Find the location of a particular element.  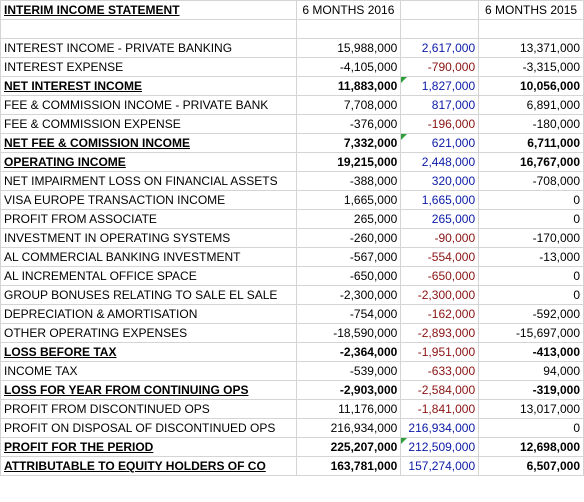

row-label: AL INCREMENTAL OFFICE SPACE is located at coordinates (148, 276).